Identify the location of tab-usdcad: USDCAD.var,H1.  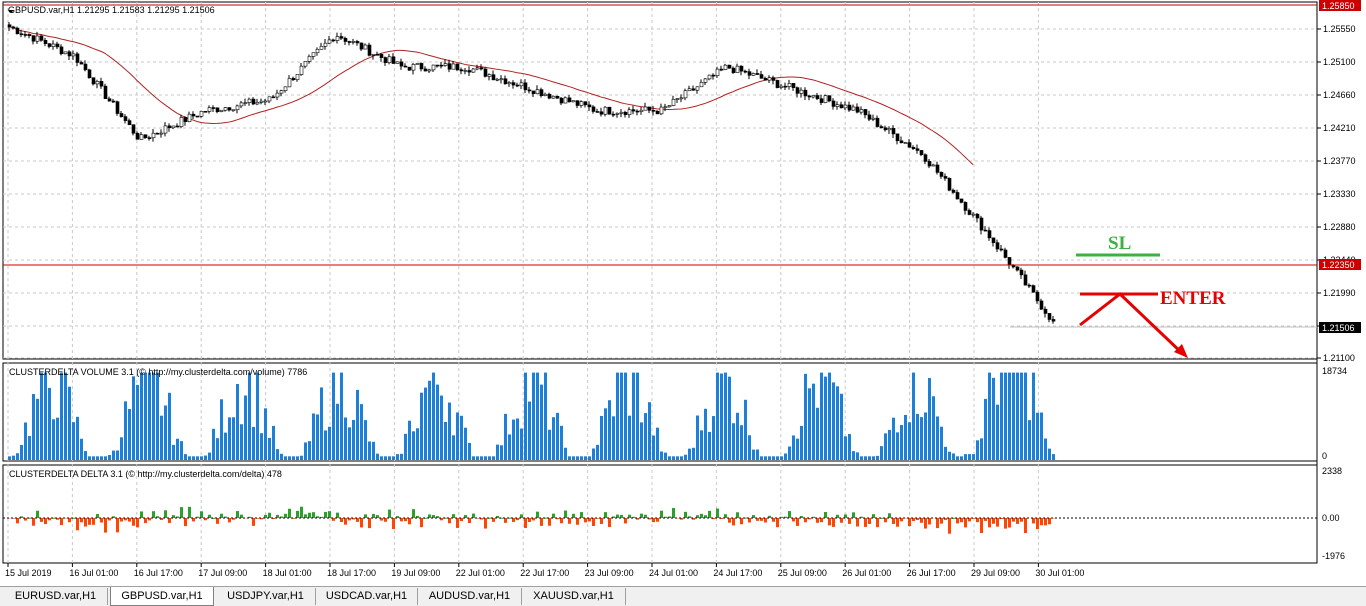
(367, 596).